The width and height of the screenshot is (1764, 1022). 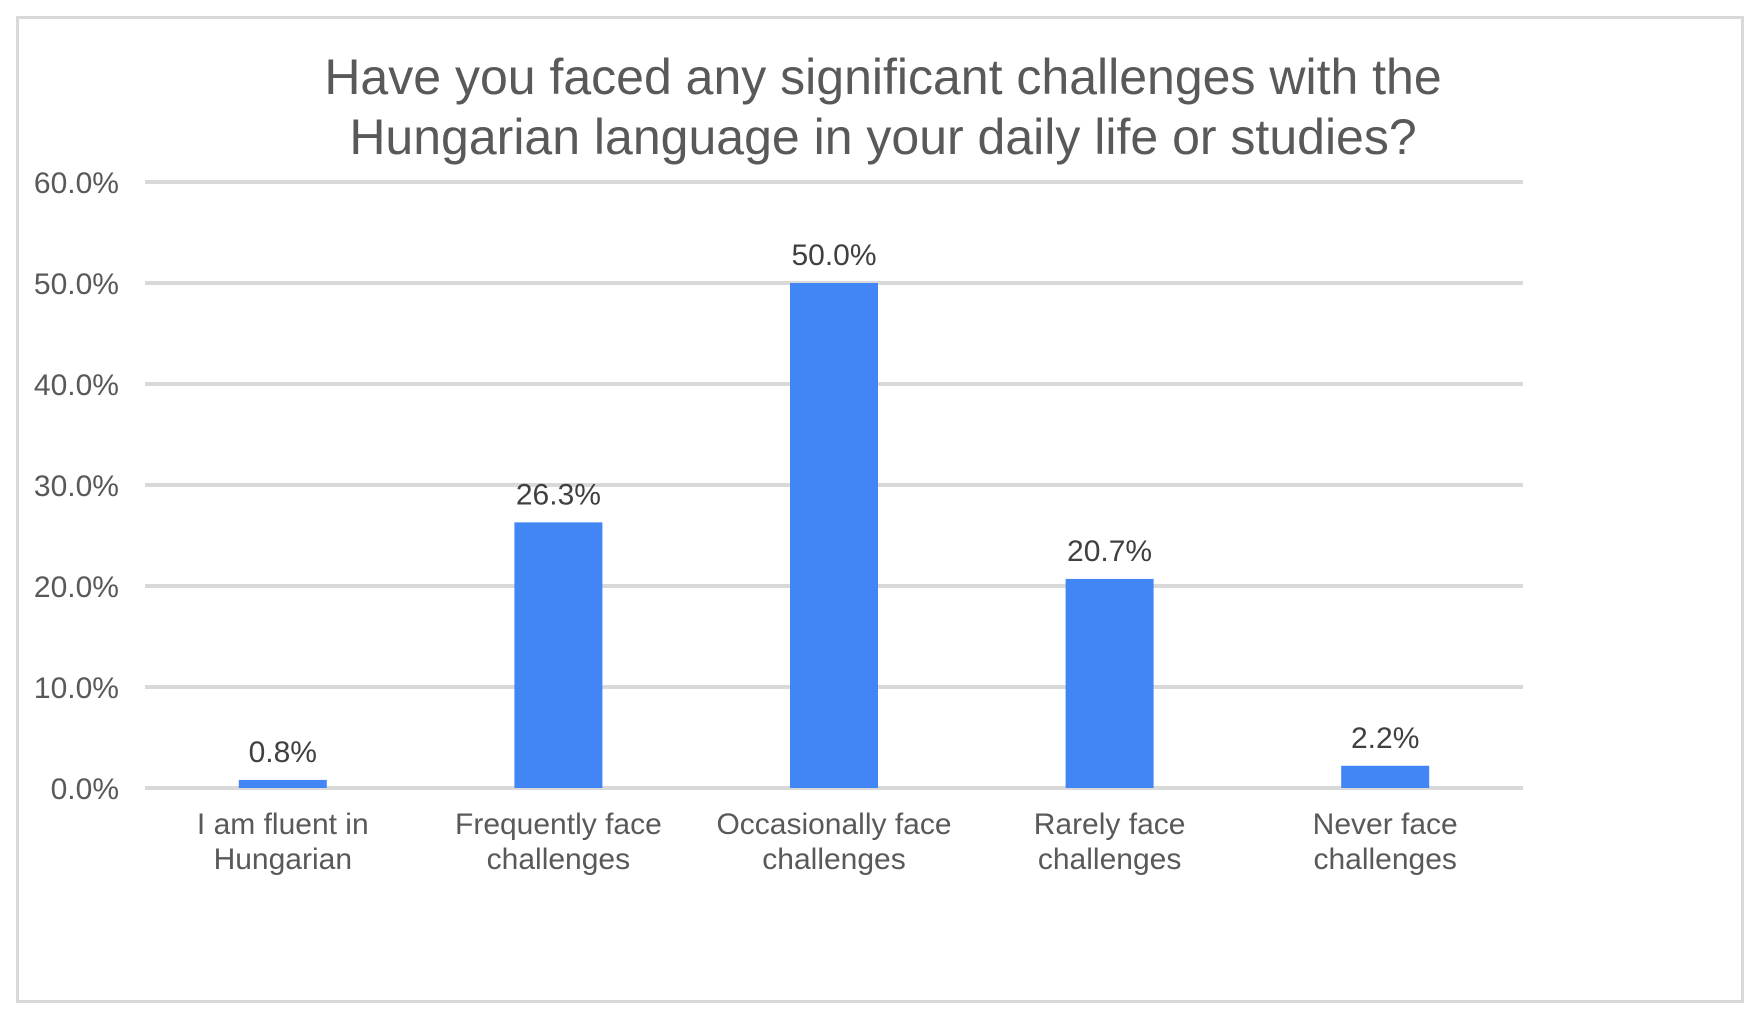 I want to click on category-label: Rarely face challenges, so click(x=1110, y=842).